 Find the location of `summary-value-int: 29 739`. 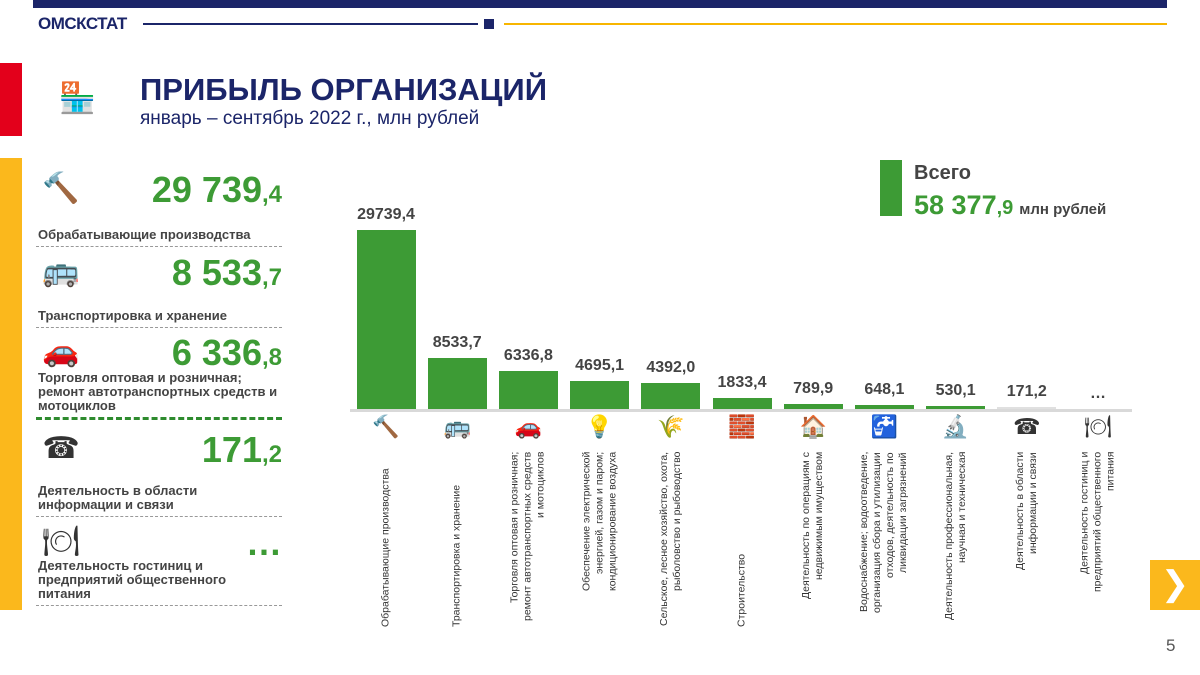

summary-value-int: 29 739 is located at coordinates (206, 189).